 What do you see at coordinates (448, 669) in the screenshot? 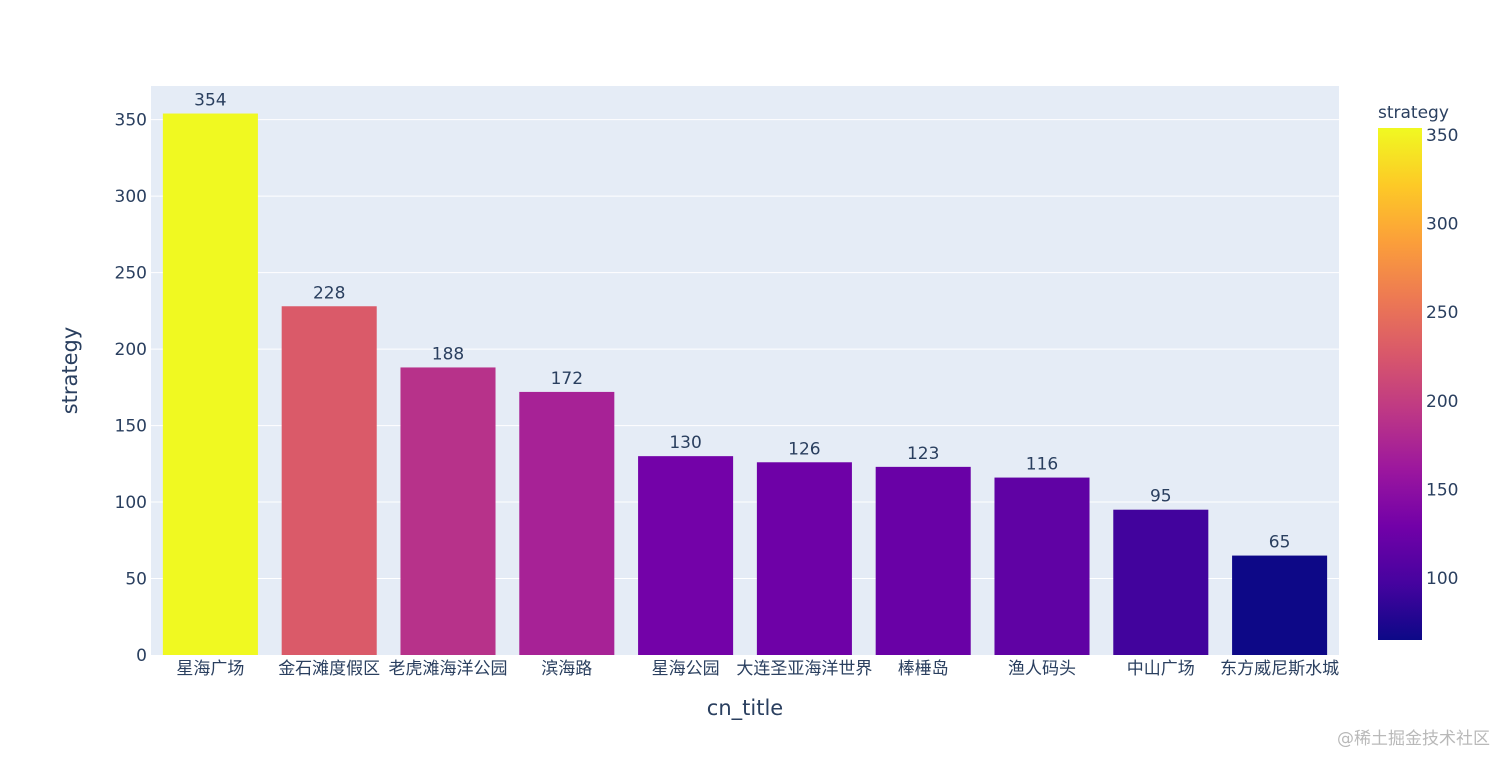
I see `x-tick-label: 老虎滩海洋公园` at bounding box center [448, 669].